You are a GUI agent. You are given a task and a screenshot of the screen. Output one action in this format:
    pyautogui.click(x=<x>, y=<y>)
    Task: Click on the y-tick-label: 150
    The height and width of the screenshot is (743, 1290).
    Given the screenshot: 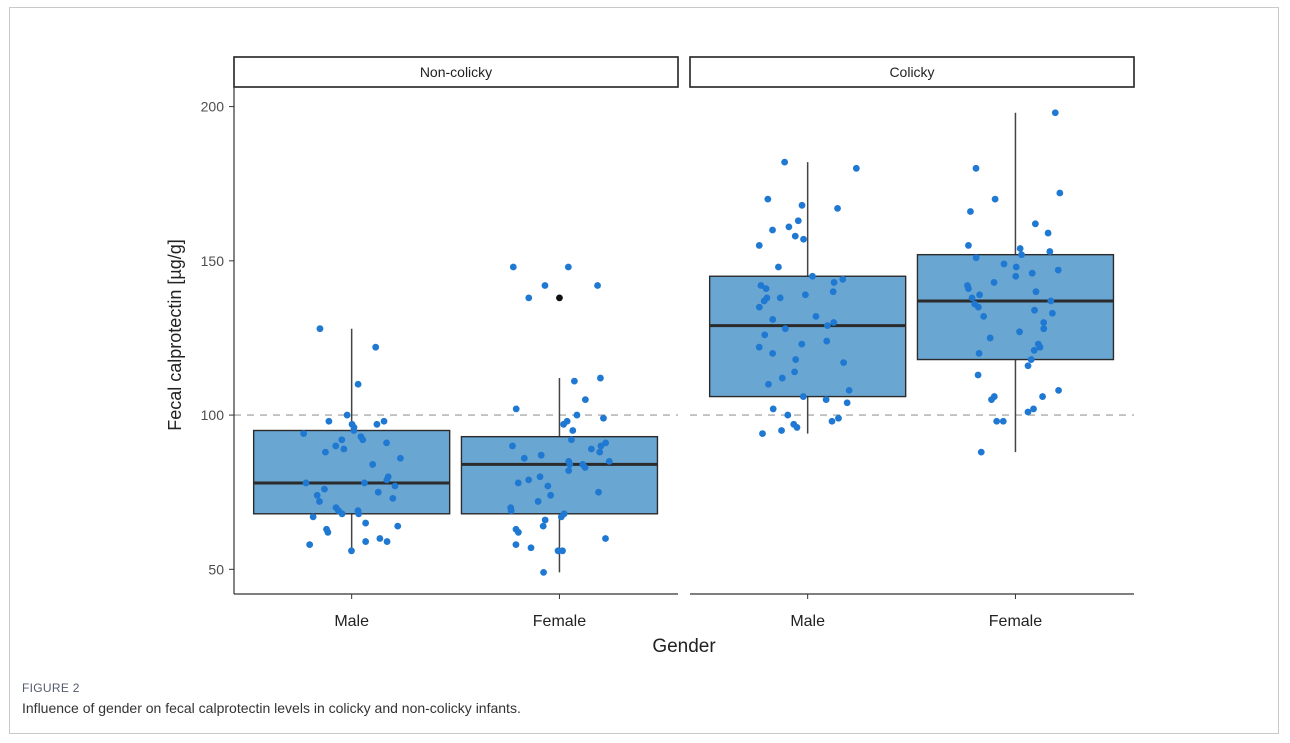 What is the action you would take?
    pyautogui.click(x=213, y=261)
    